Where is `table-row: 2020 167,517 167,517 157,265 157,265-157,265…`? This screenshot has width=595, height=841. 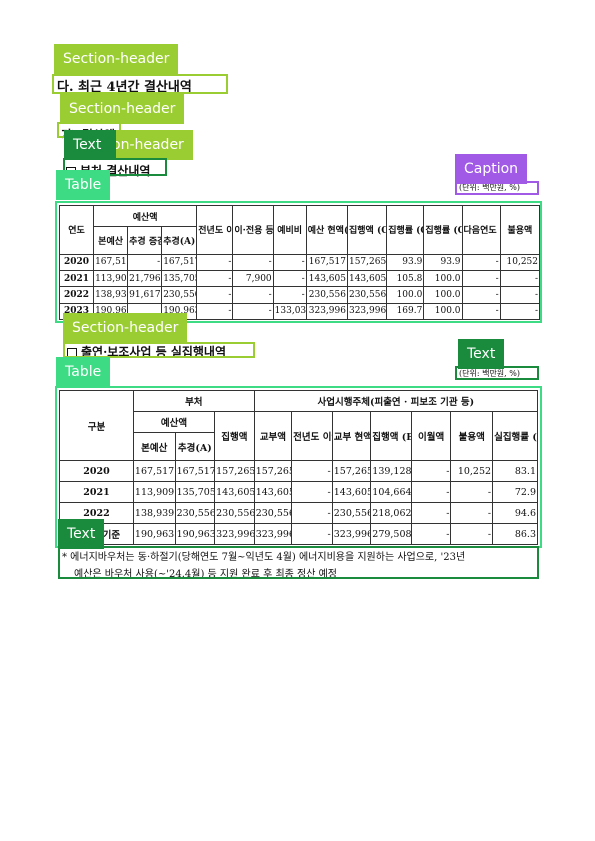 table-row: 2020 167,517 167,517 157,265 157,265-157,265… is located at coordinates (298, 471).